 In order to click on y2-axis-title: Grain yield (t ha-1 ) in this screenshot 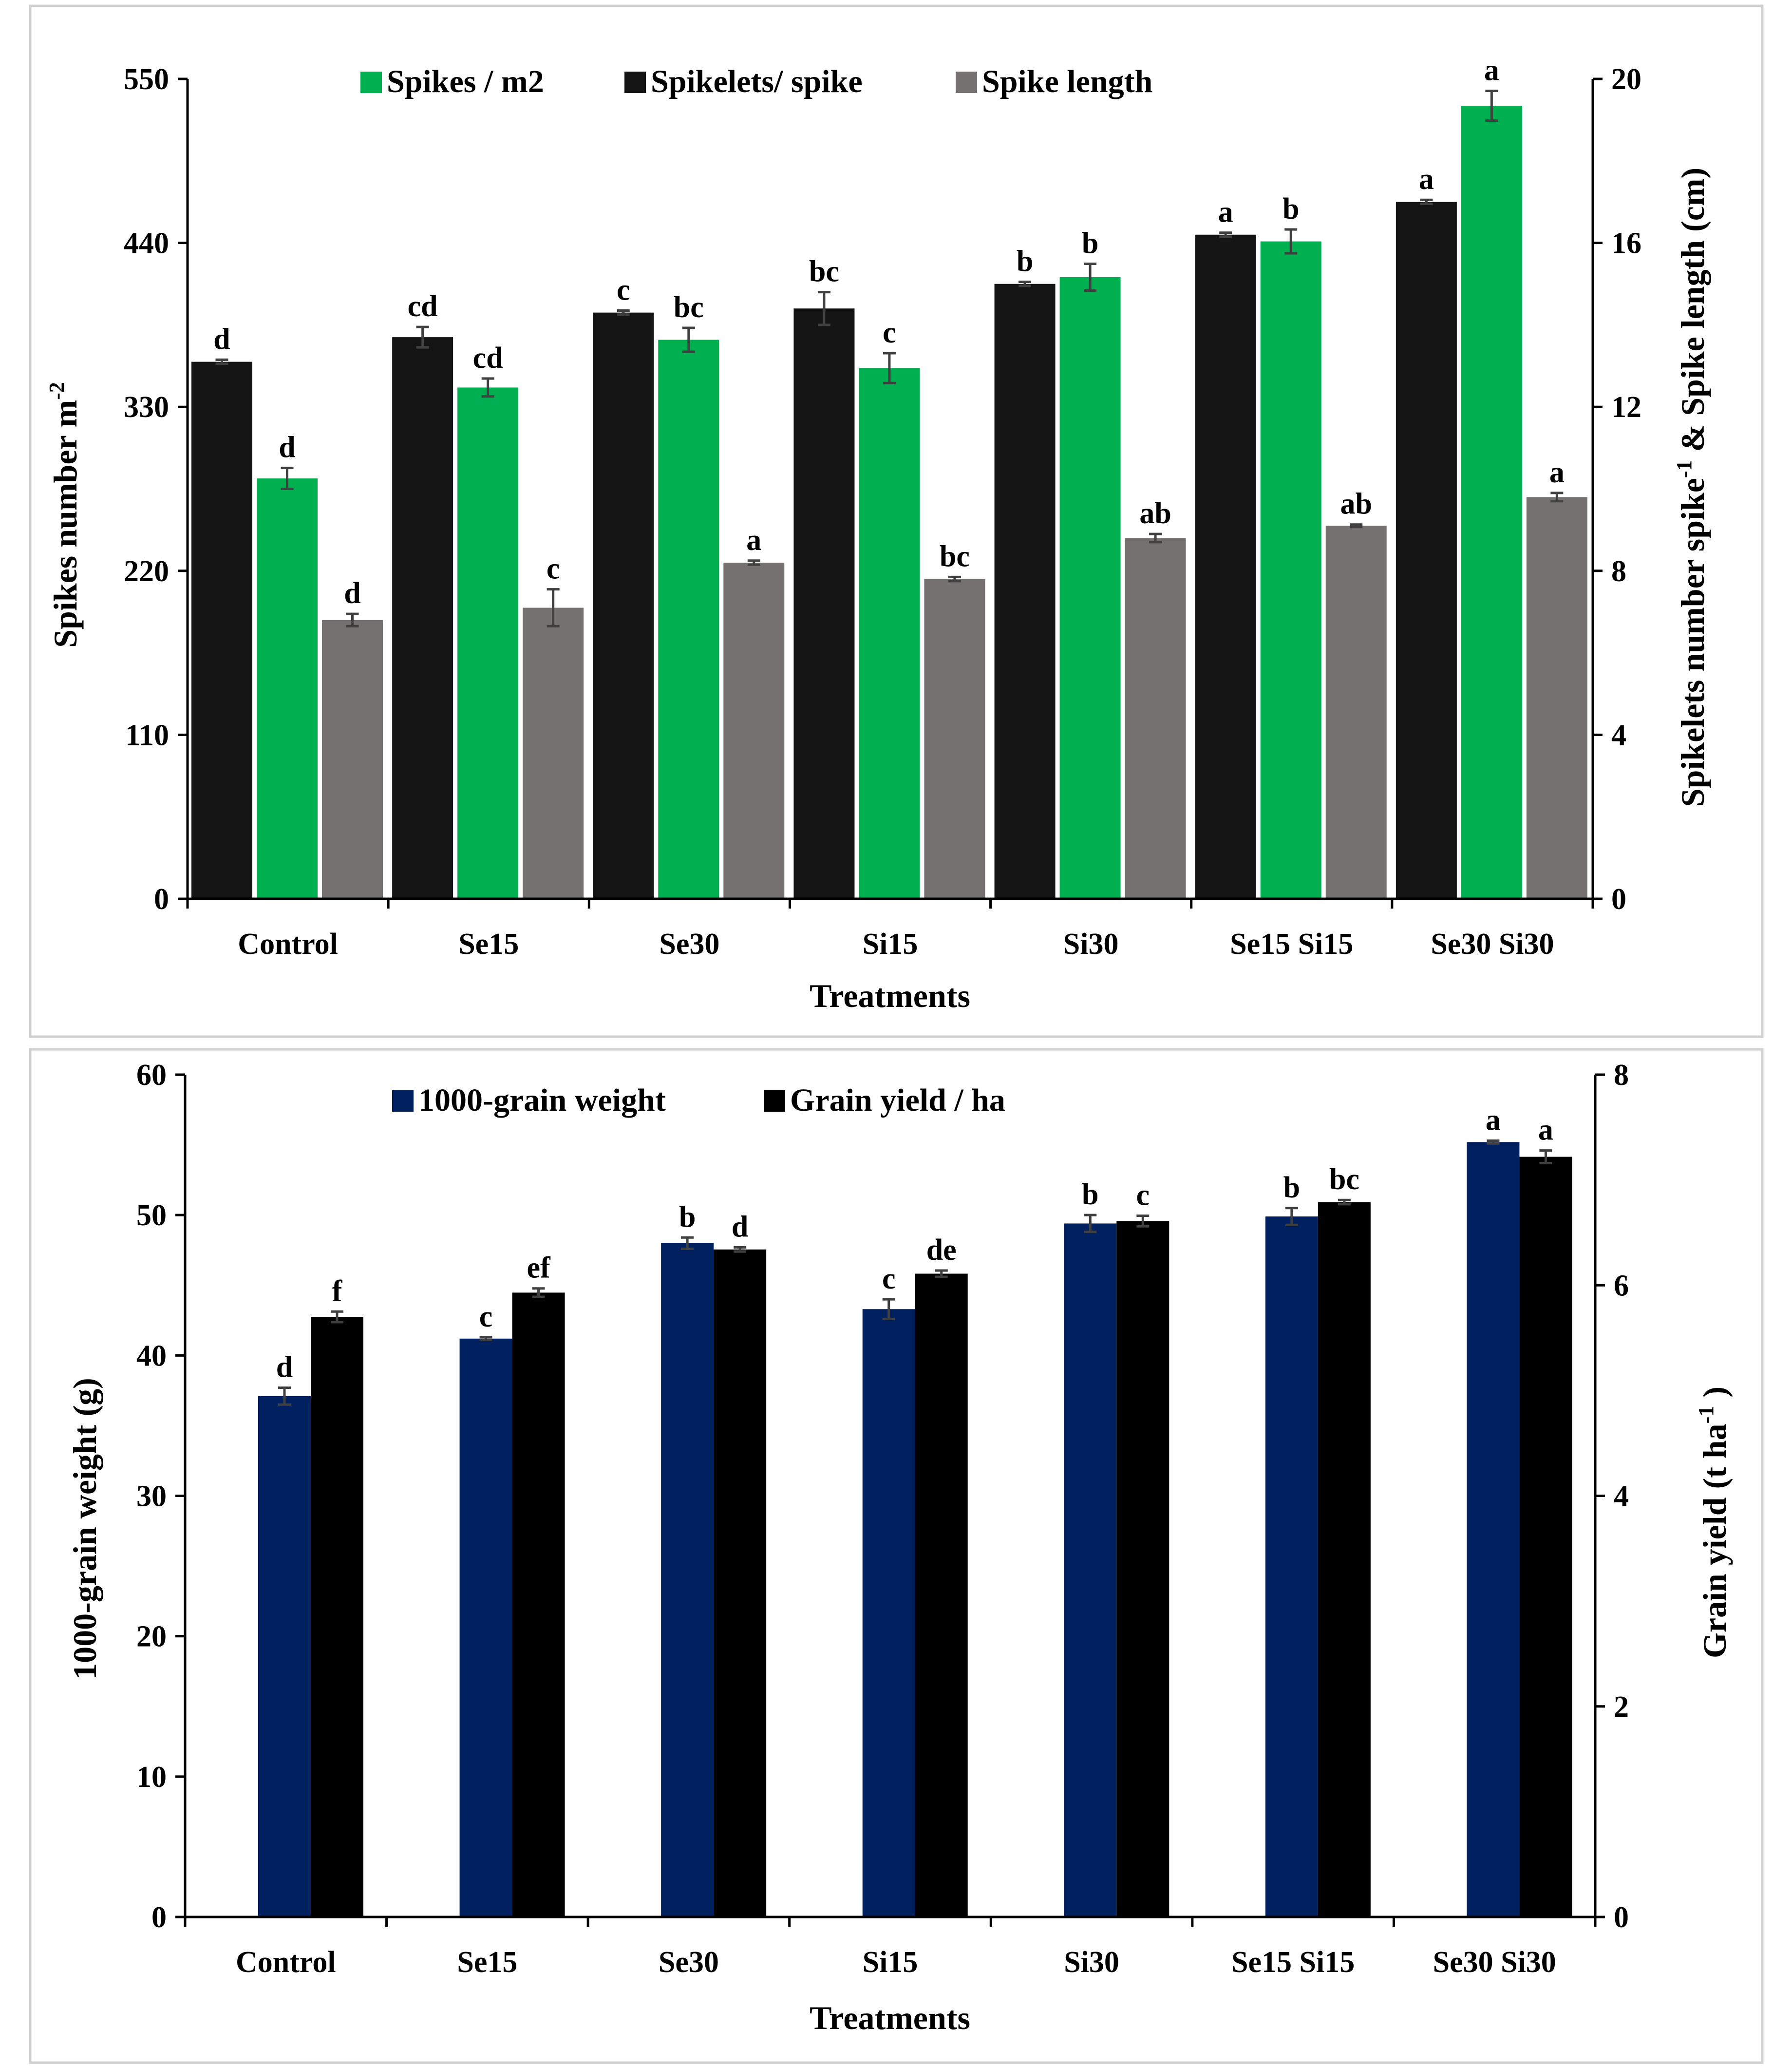, I will do `click(1713, 1522)`.